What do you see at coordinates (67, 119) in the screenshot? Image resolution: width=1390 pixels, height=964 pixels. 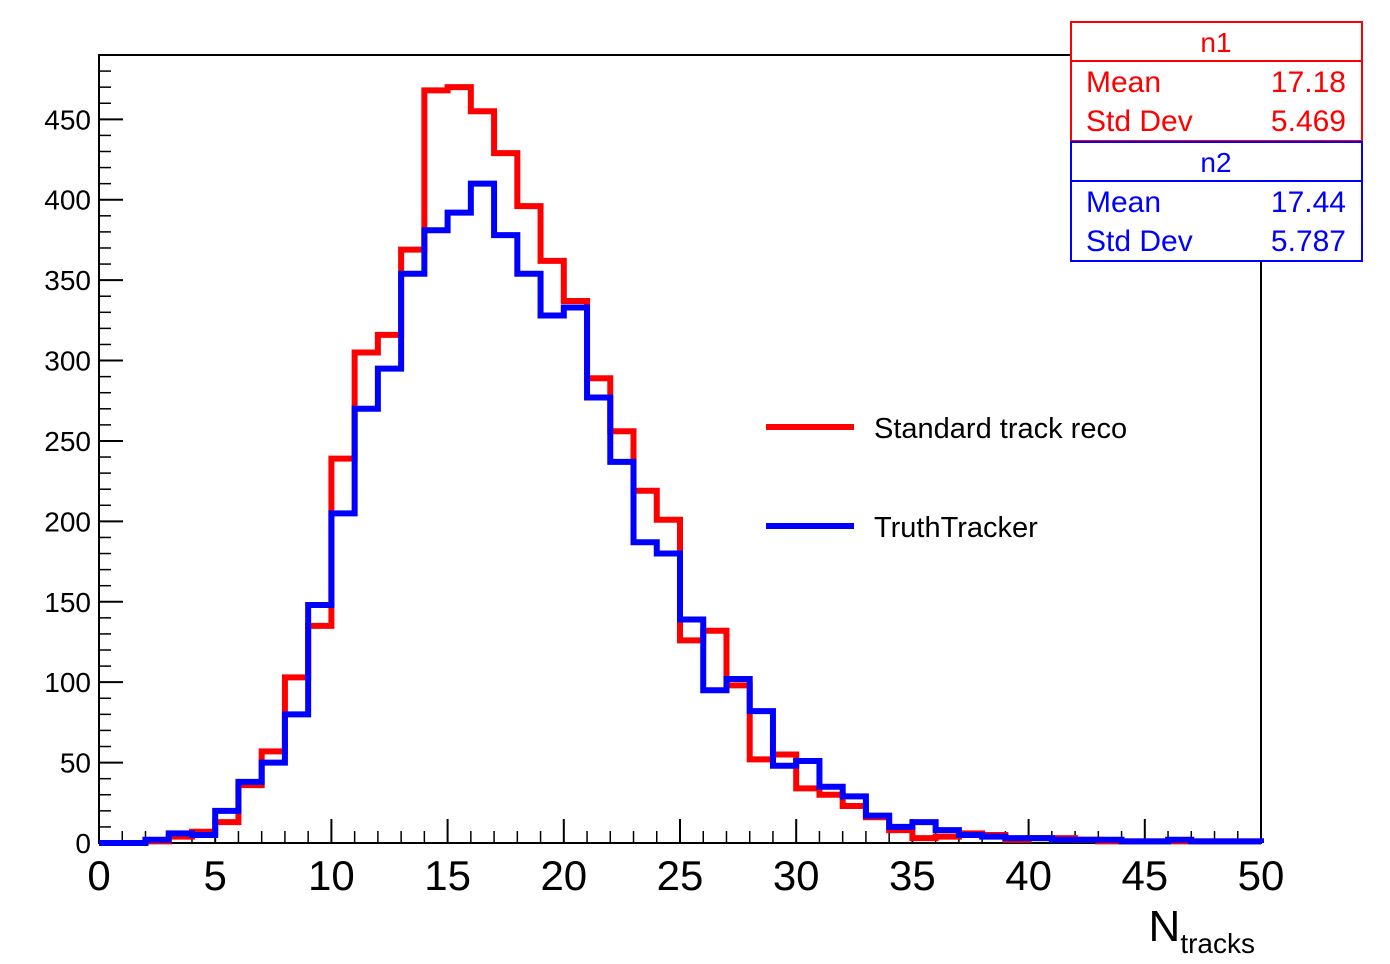 I see `y-tick-label: 450` at bounding box center [67, 119].